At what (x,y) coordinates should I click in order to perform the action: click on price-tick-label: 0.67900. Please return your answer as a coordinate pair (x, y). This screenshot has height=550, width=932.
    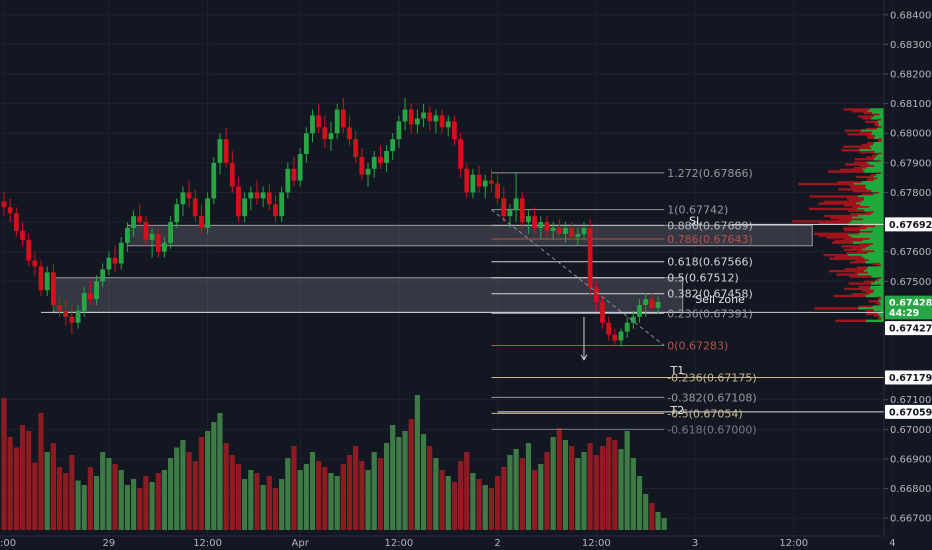
    Looking at the image, I should click on (910, 163).